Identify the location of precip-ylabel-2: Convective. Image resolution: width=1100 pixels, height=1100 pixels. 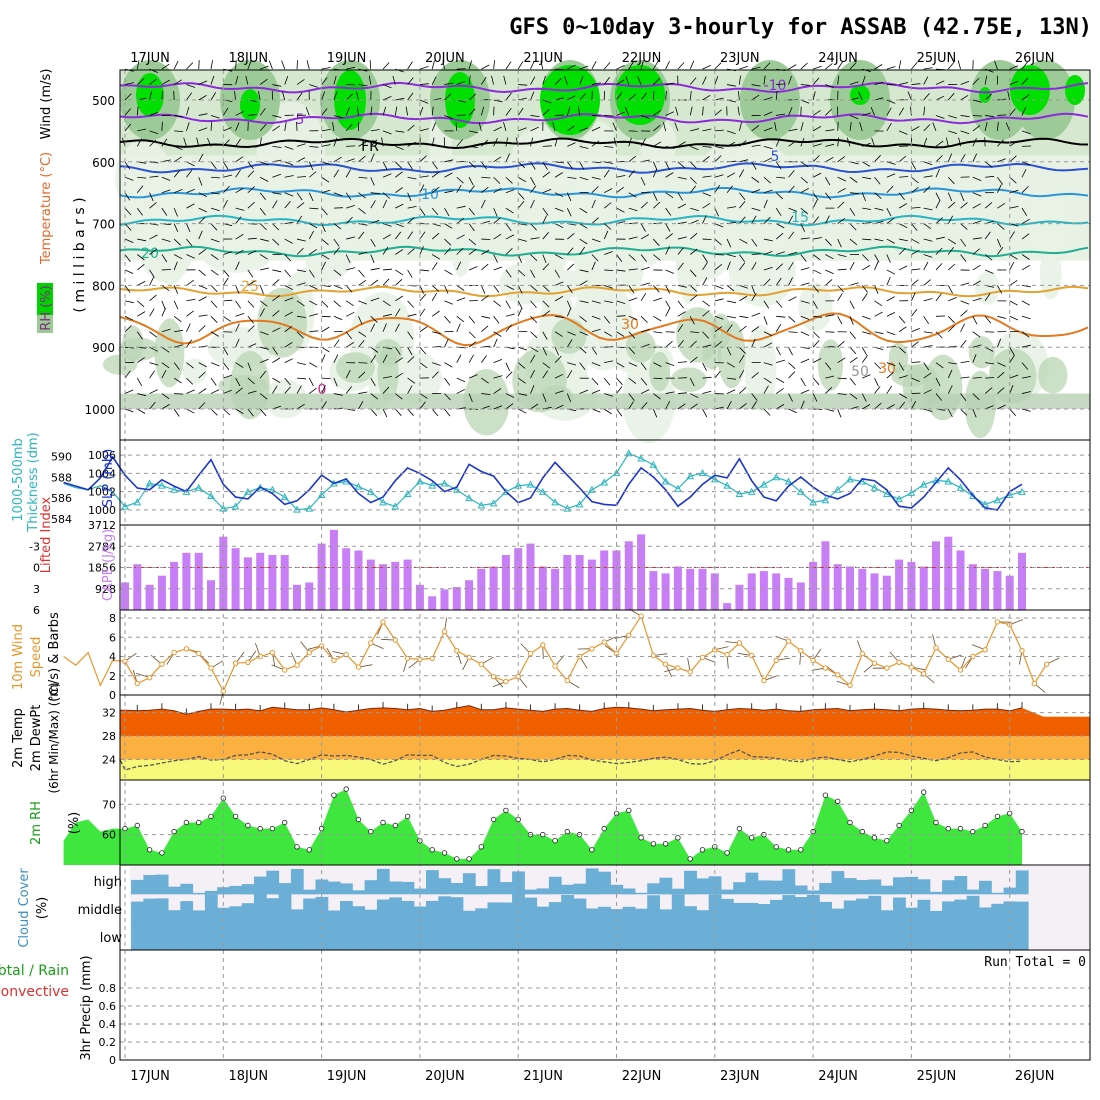
(34, 992).